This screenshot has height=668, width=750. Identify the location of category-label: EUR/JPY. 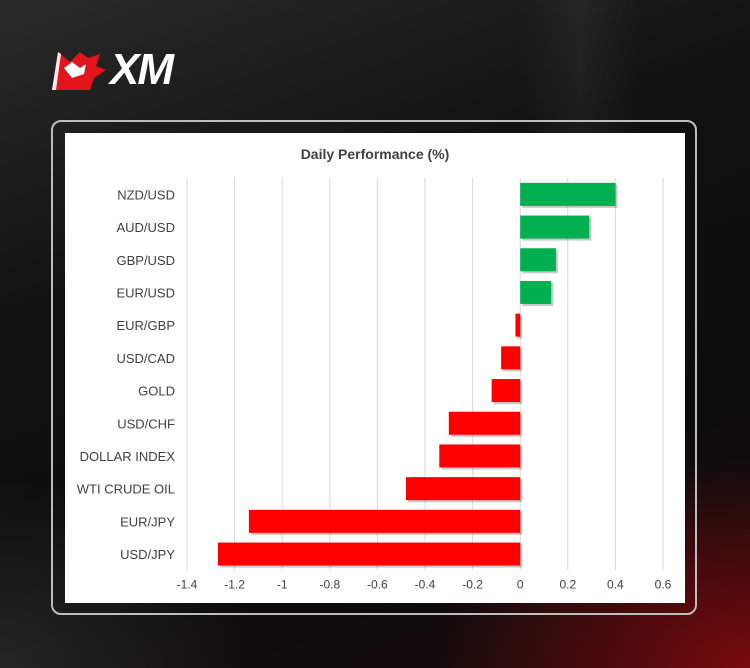
(147, 521).